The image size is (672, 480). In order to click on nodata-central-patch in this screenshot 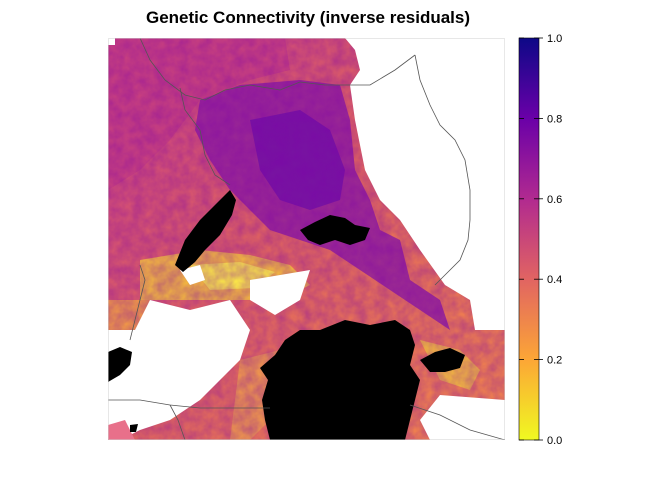, I will do `click(280, 292)`.